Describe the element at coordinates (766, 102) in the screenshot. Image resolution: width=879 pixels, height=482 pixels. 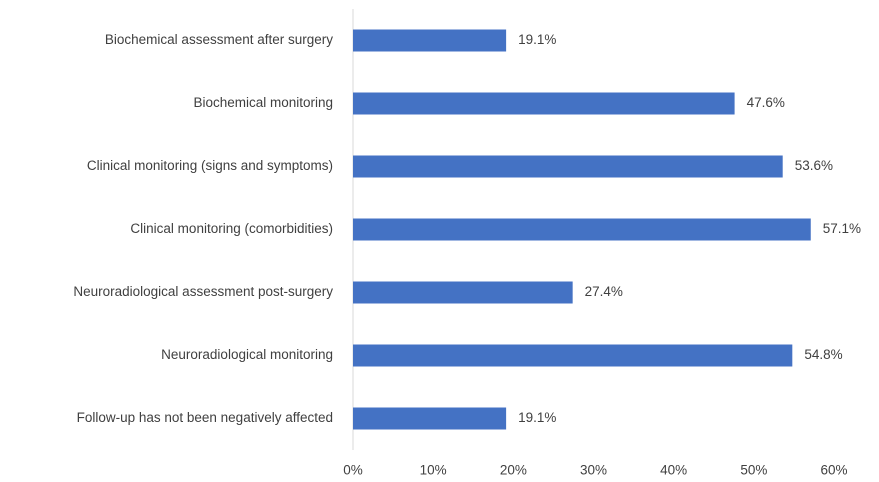
I see `data-label: 47.6%` at that location.